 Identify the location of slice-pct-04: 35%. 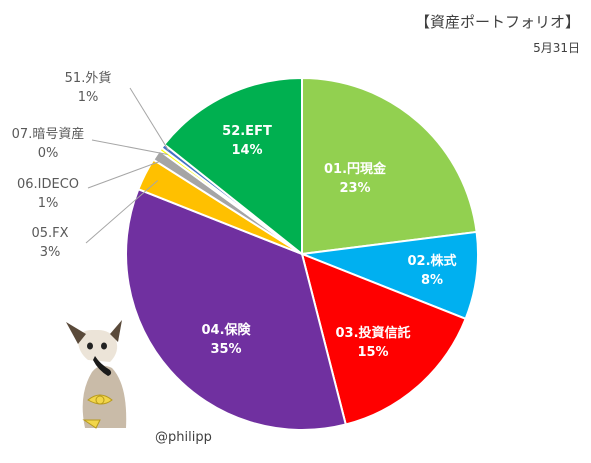
(225, 349).